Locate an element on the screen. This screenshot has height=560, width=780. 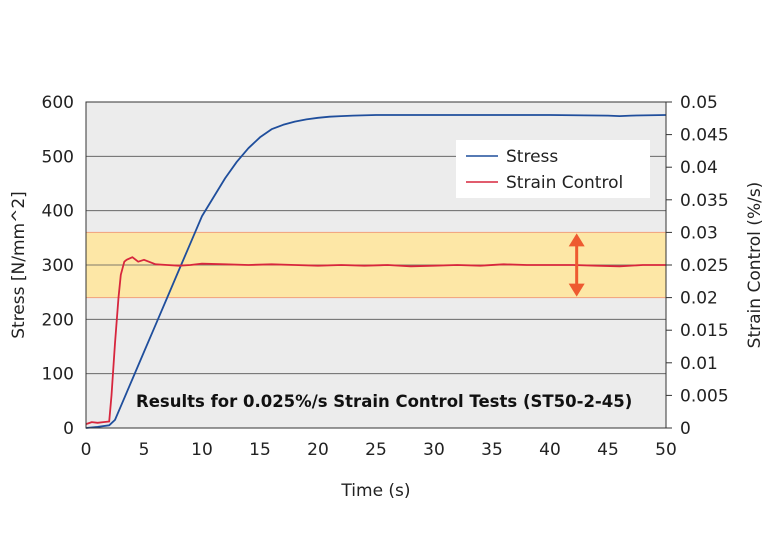
y2-tick-label: 0.03 is located at coordinates (699, 233).